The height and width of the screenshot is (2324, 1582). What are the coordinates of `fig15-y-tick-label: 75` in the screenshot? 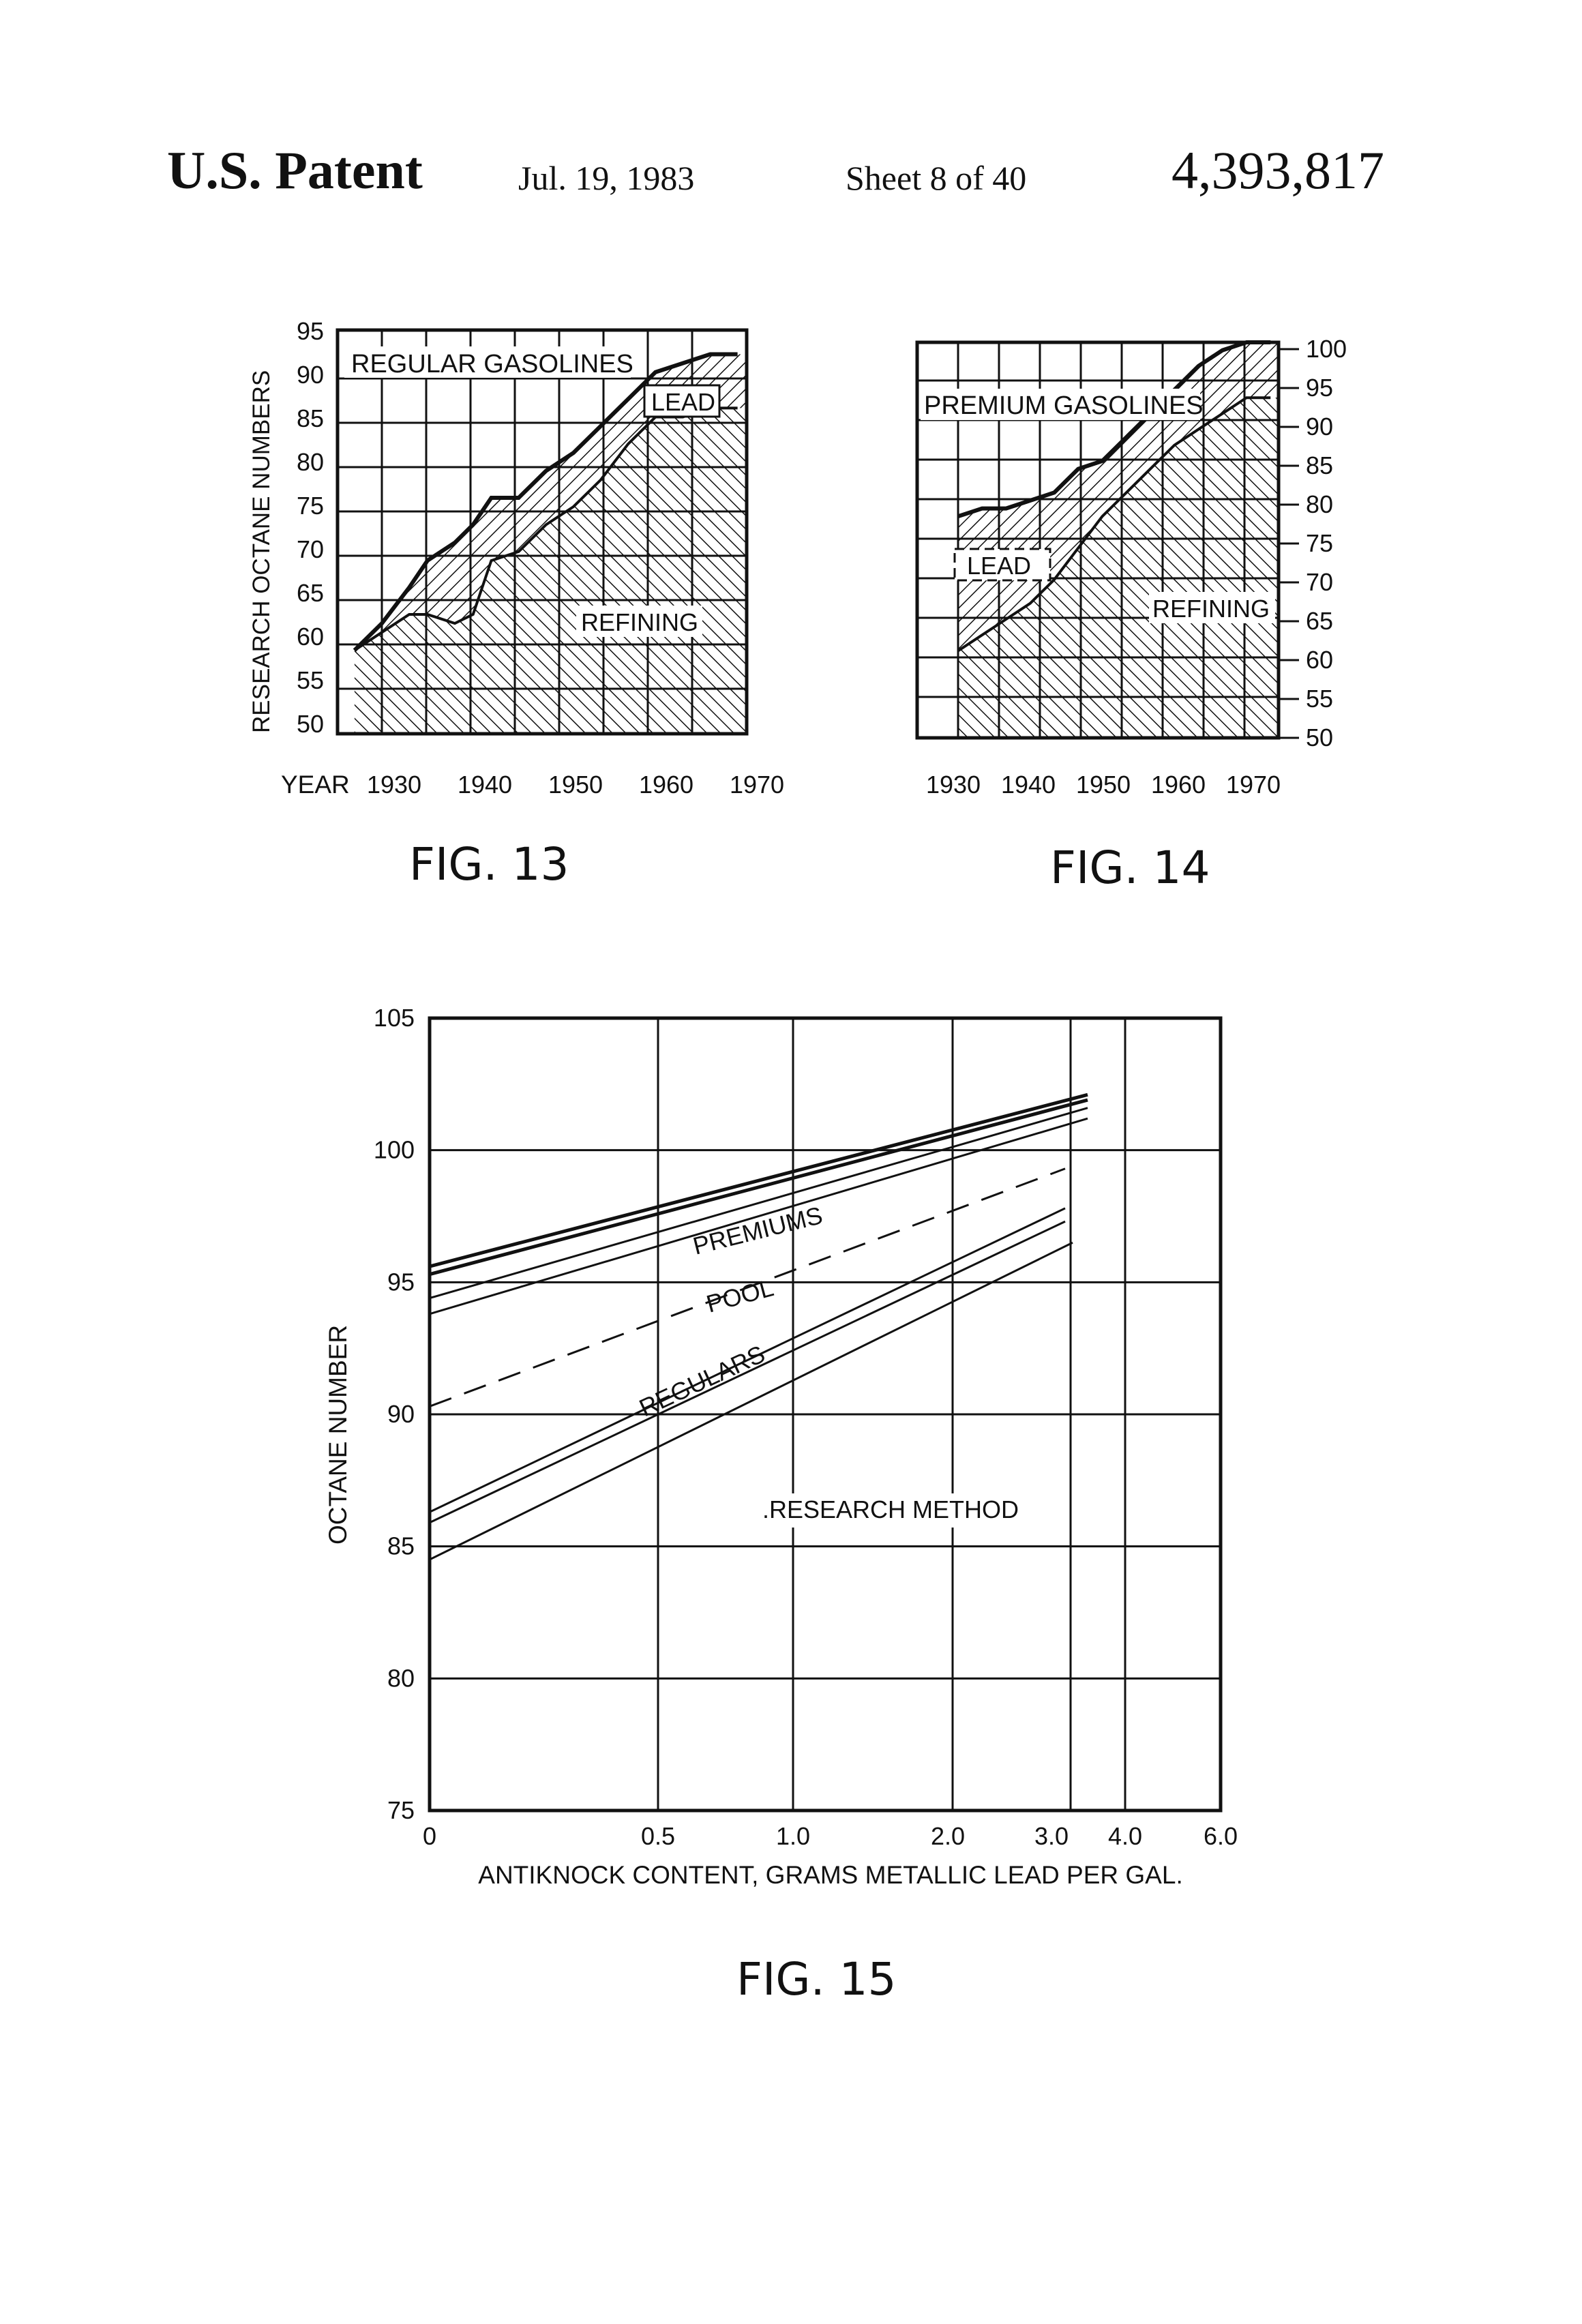 It's located at (401, 1810).